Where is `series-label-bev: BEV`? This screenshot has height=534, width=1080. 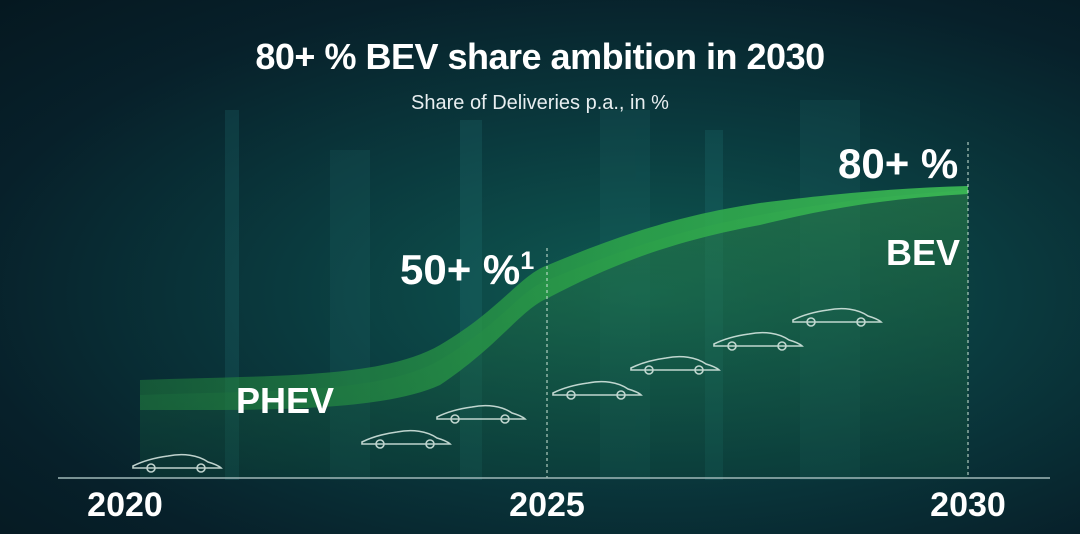 series-label-bev: BEV is located at coordinates (923, 252).